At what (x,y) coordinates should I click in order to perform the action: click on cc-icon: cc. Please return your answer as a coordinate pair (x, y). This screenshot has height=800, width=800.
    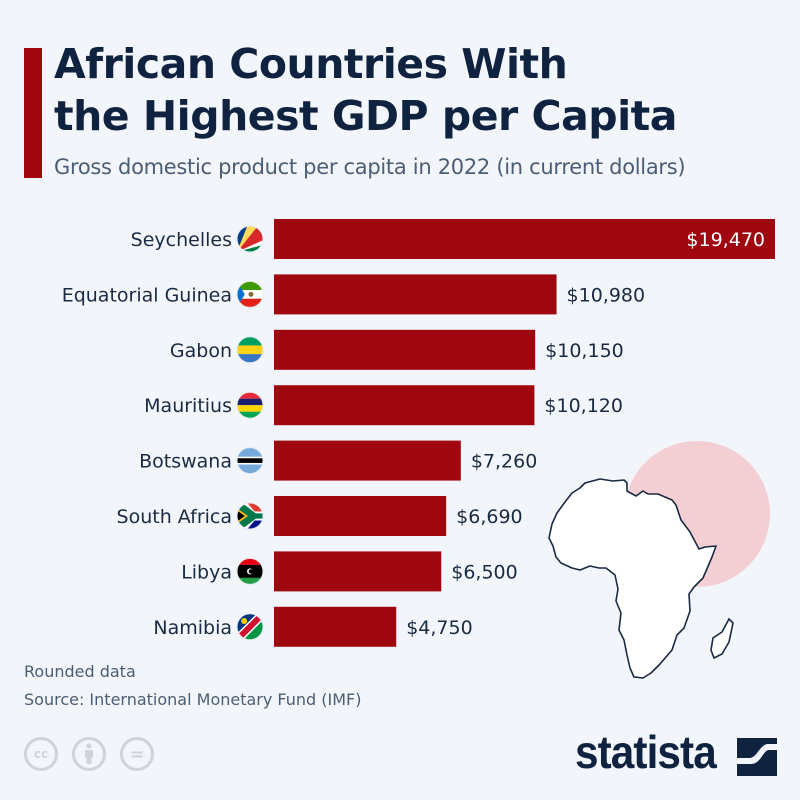
    Looking at the image, I should click on (41, 754).